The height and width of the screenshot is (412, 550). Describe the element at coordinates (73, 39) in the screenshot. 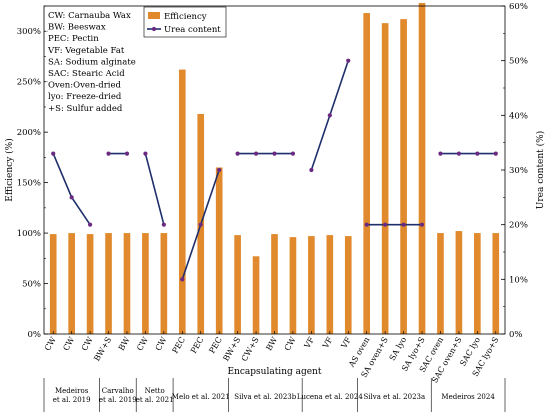

I see `abbreviation-item: PEC: Pectin` at that location.